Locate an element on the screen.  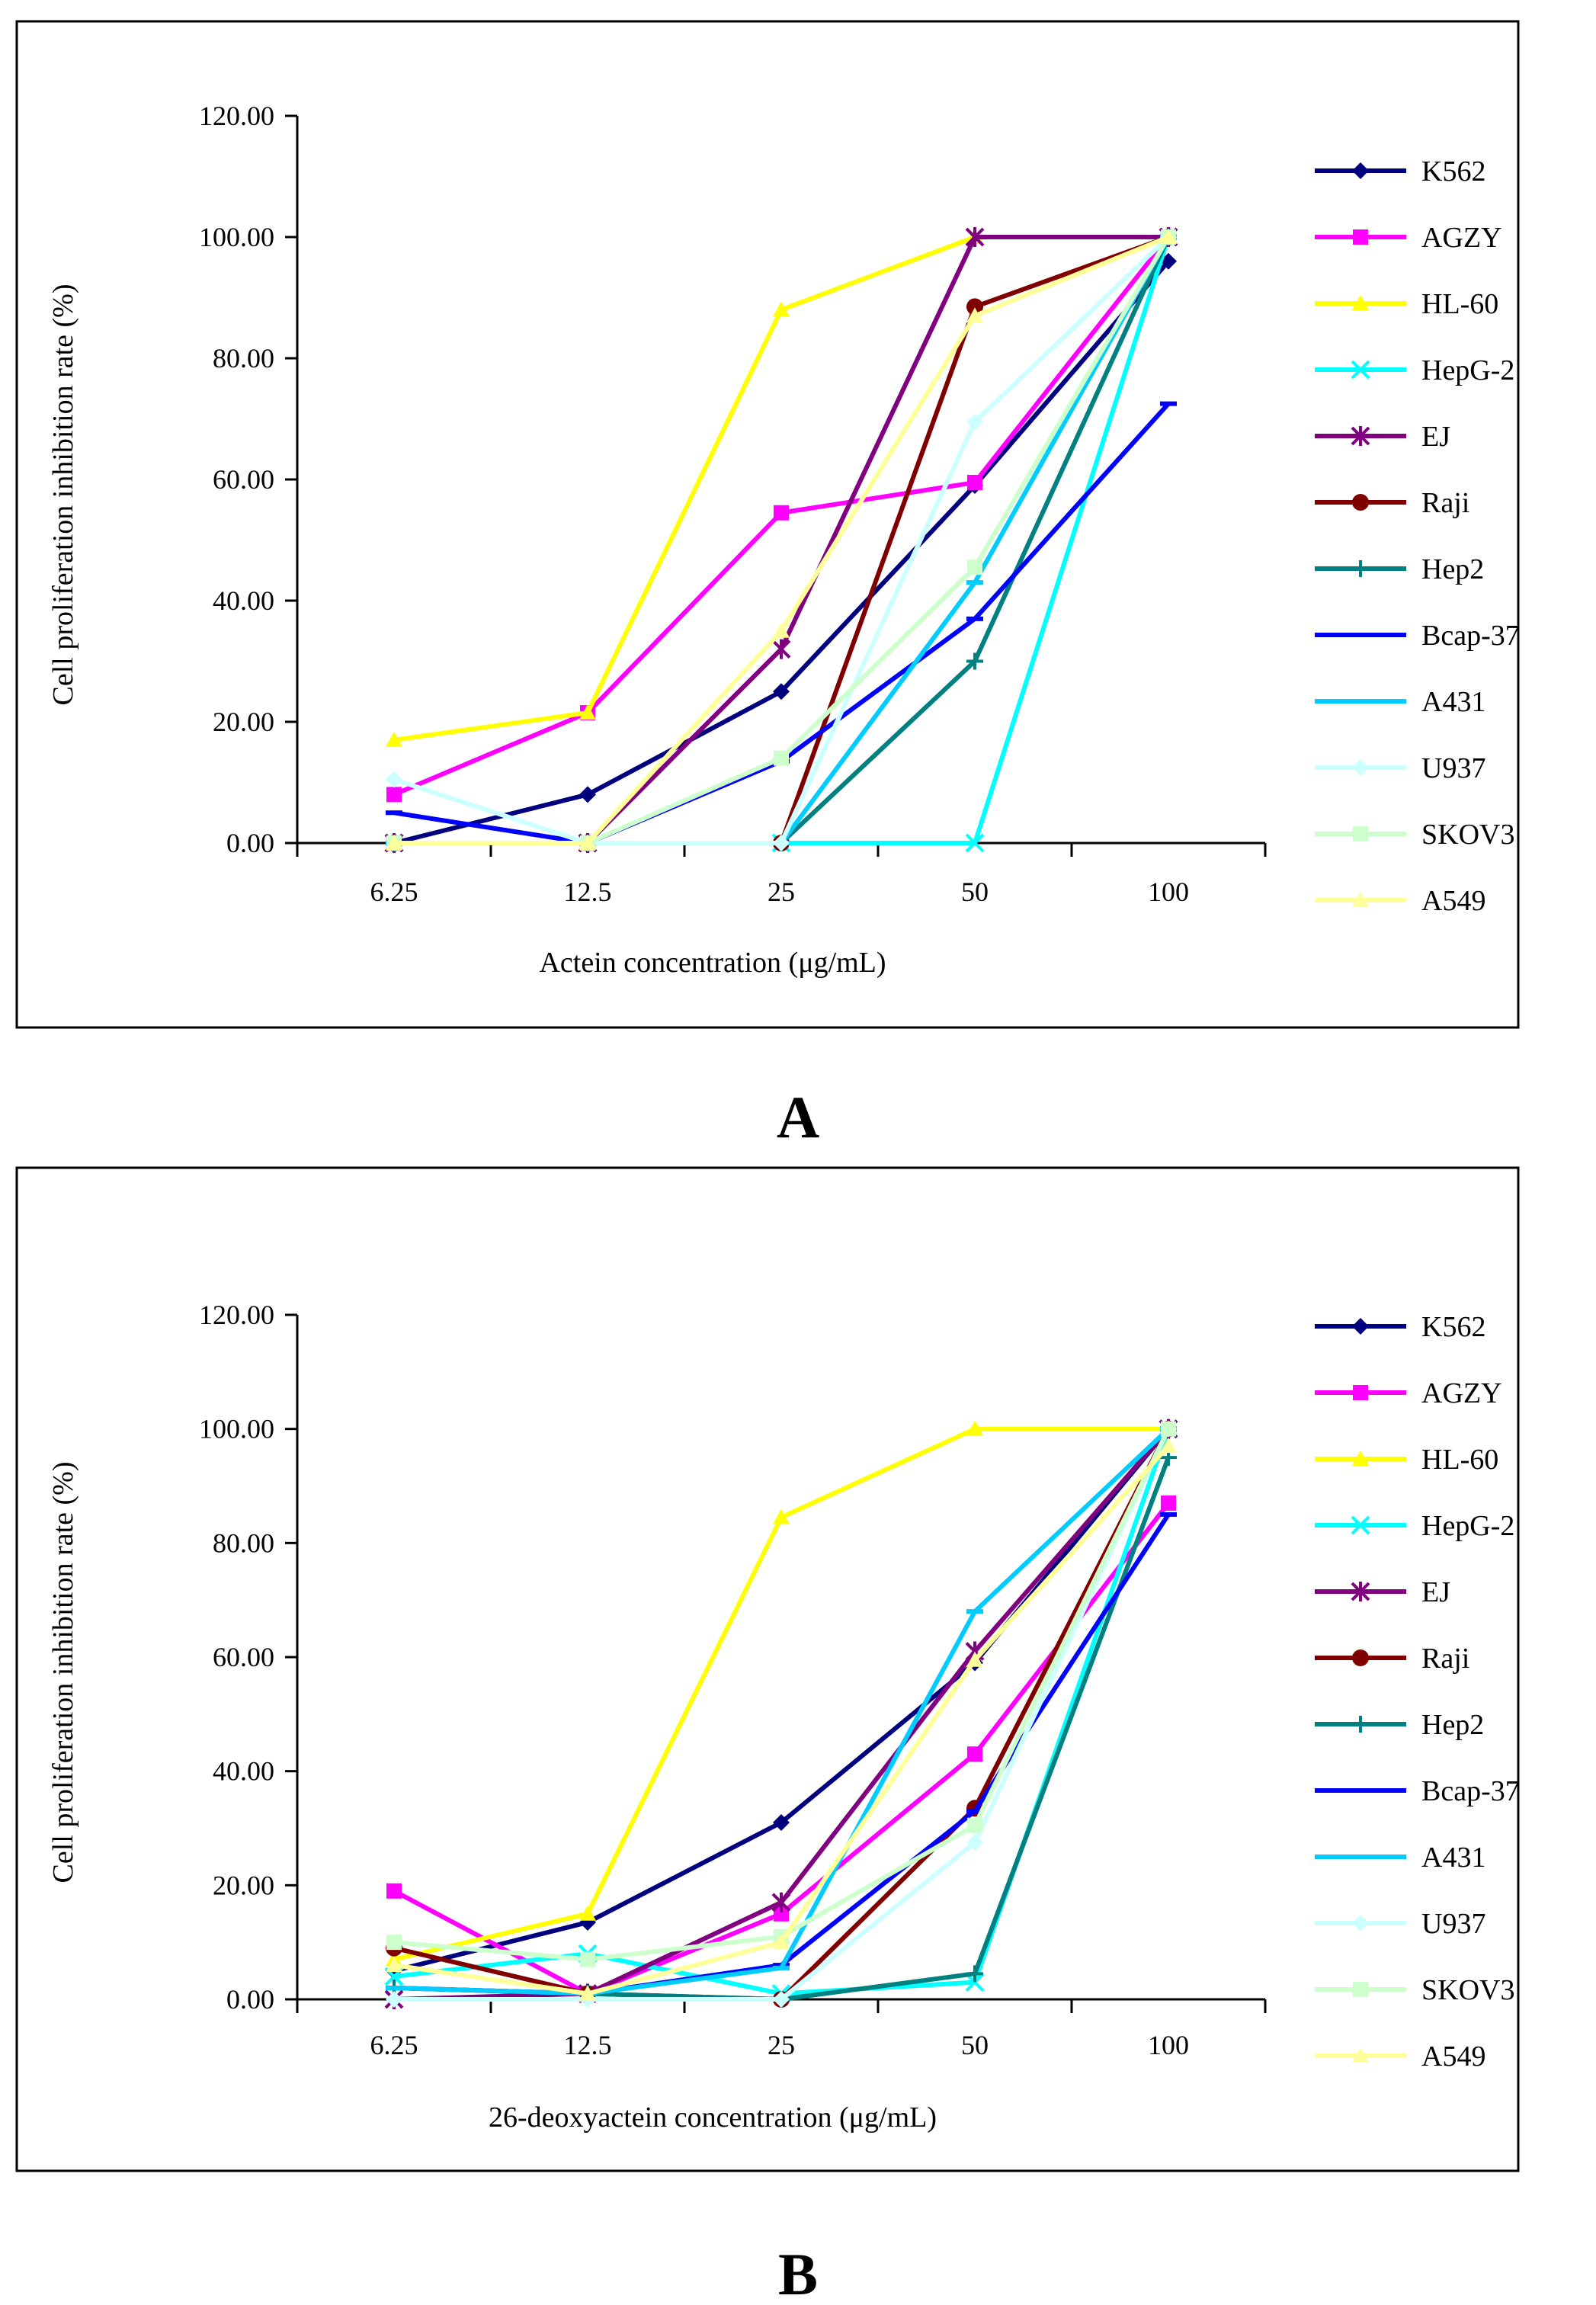
panel-a-x-axis-label: Actein concentration (μg/mL) is located at coordinates (712, 963).